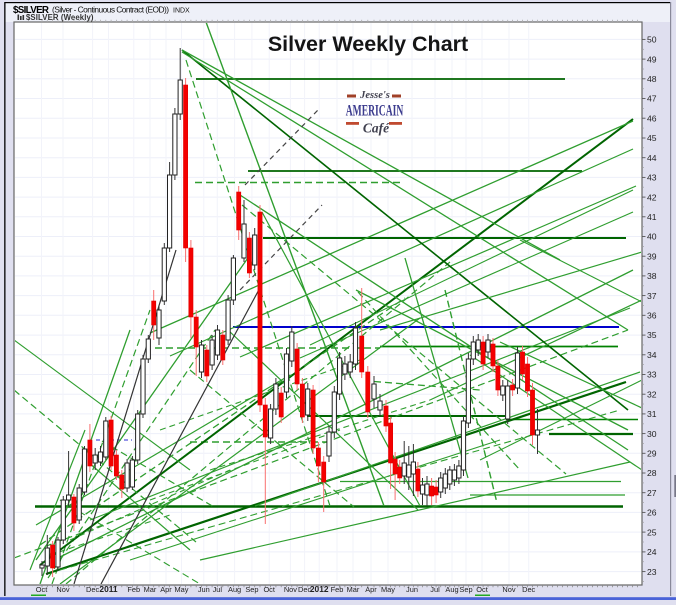 Image resolution: width=676 pixels, height=605 pixels. I want to click on svg-text: 39, so click(652, 256).